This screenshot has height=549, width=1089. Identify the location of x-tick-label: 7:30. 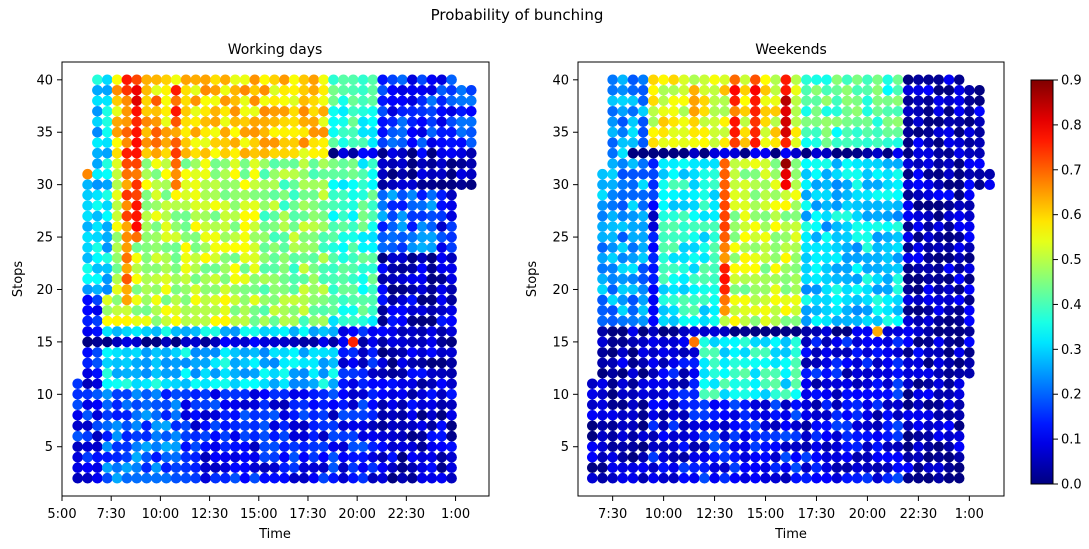
(111, 514).